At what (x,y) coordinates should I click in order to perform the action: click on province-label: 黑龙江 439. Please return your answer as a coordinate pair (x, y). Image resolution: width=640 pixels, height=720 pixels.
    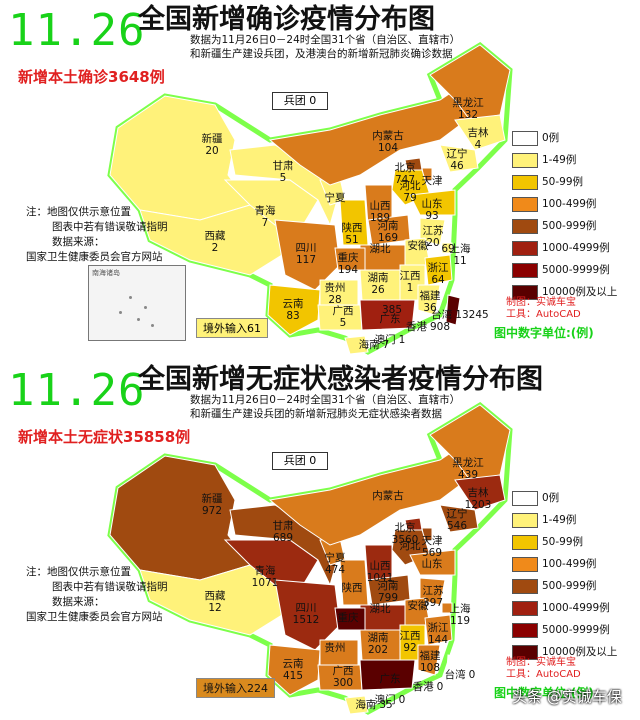
    Looking at the image, I should click on (468, 469).